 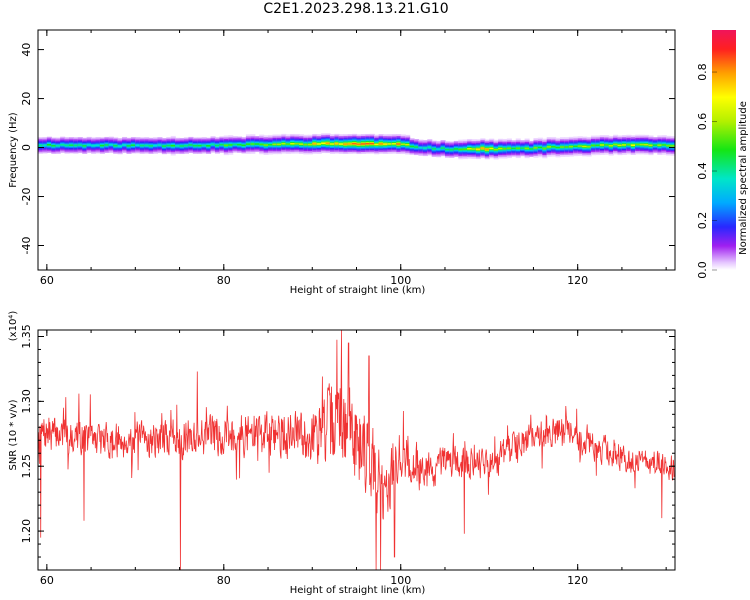 I want to click on spectrogram-heatmap, so click(x=356, y=146).